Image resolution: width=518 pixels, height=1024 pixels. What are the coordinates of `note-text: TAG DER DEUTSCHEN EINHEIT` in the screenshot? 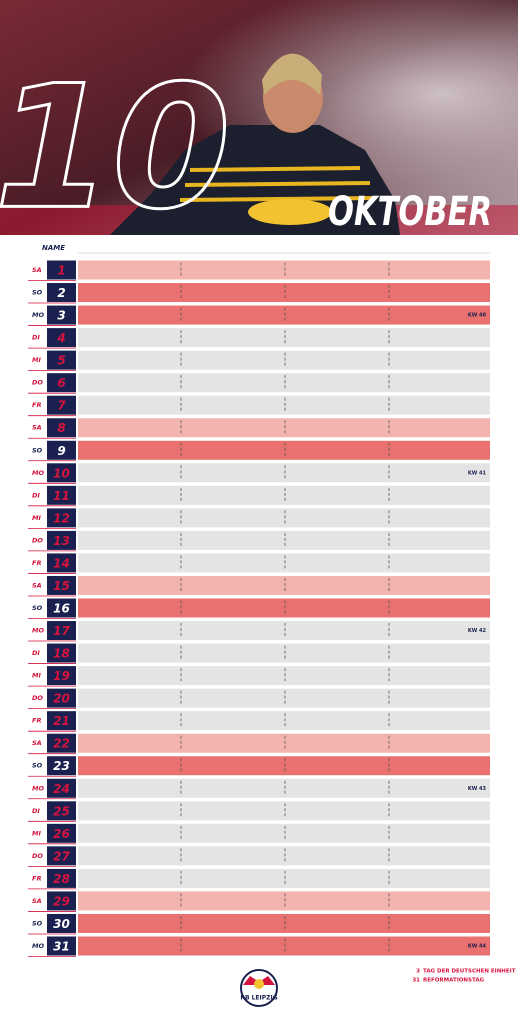 It's located at (469, 972).